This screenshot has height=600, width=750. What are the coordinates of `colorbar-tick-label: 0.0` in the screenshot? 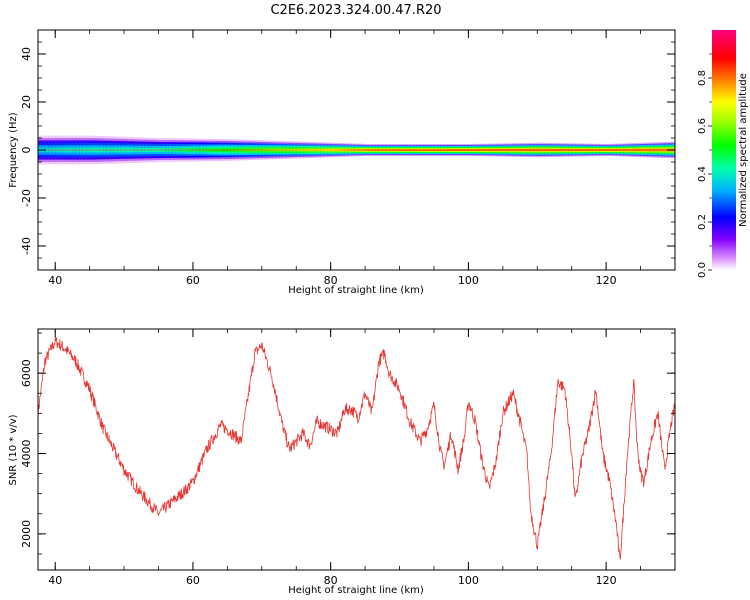 It's located at (702, 270).